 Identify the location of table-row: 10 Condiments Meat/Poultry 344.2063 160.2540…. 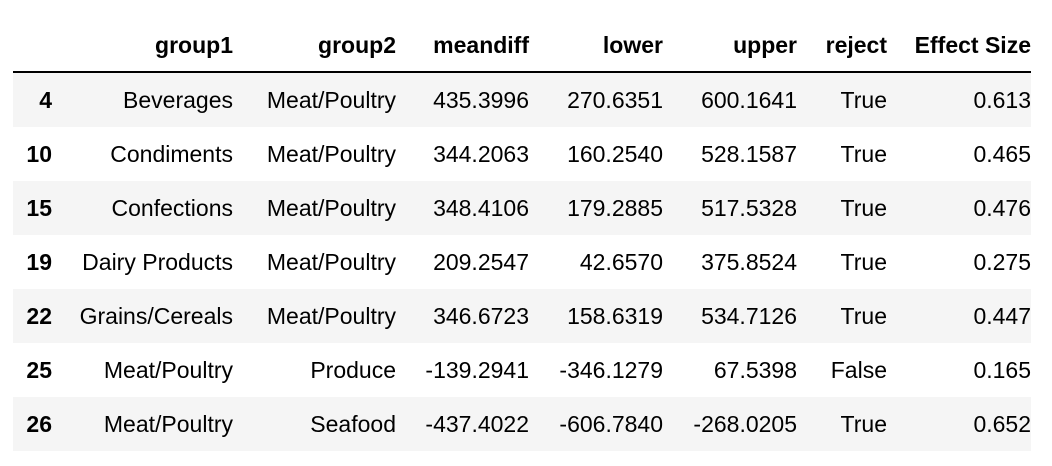
(522, 154).